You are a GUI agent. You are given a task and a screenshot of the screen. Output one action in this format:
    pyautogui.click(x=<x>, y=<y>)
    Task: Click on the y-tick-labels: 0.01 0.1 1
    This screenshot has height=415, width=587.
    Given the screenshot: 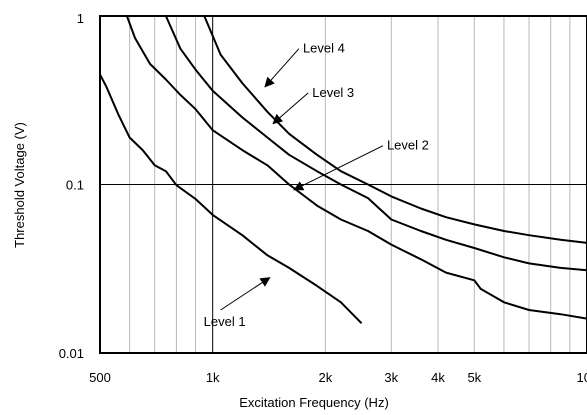 What is the action you would take?
    pyautogui.click(x=71, y=186)
    